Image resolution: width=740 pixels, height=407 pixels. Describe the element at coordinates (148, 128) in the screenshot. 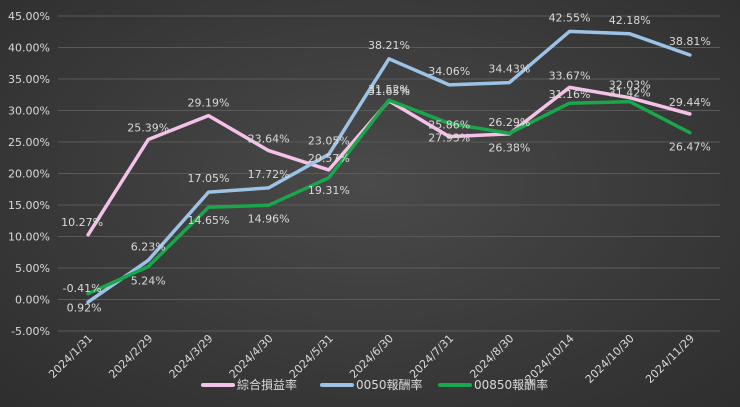

I see `data-label: 25.39%` at that location.